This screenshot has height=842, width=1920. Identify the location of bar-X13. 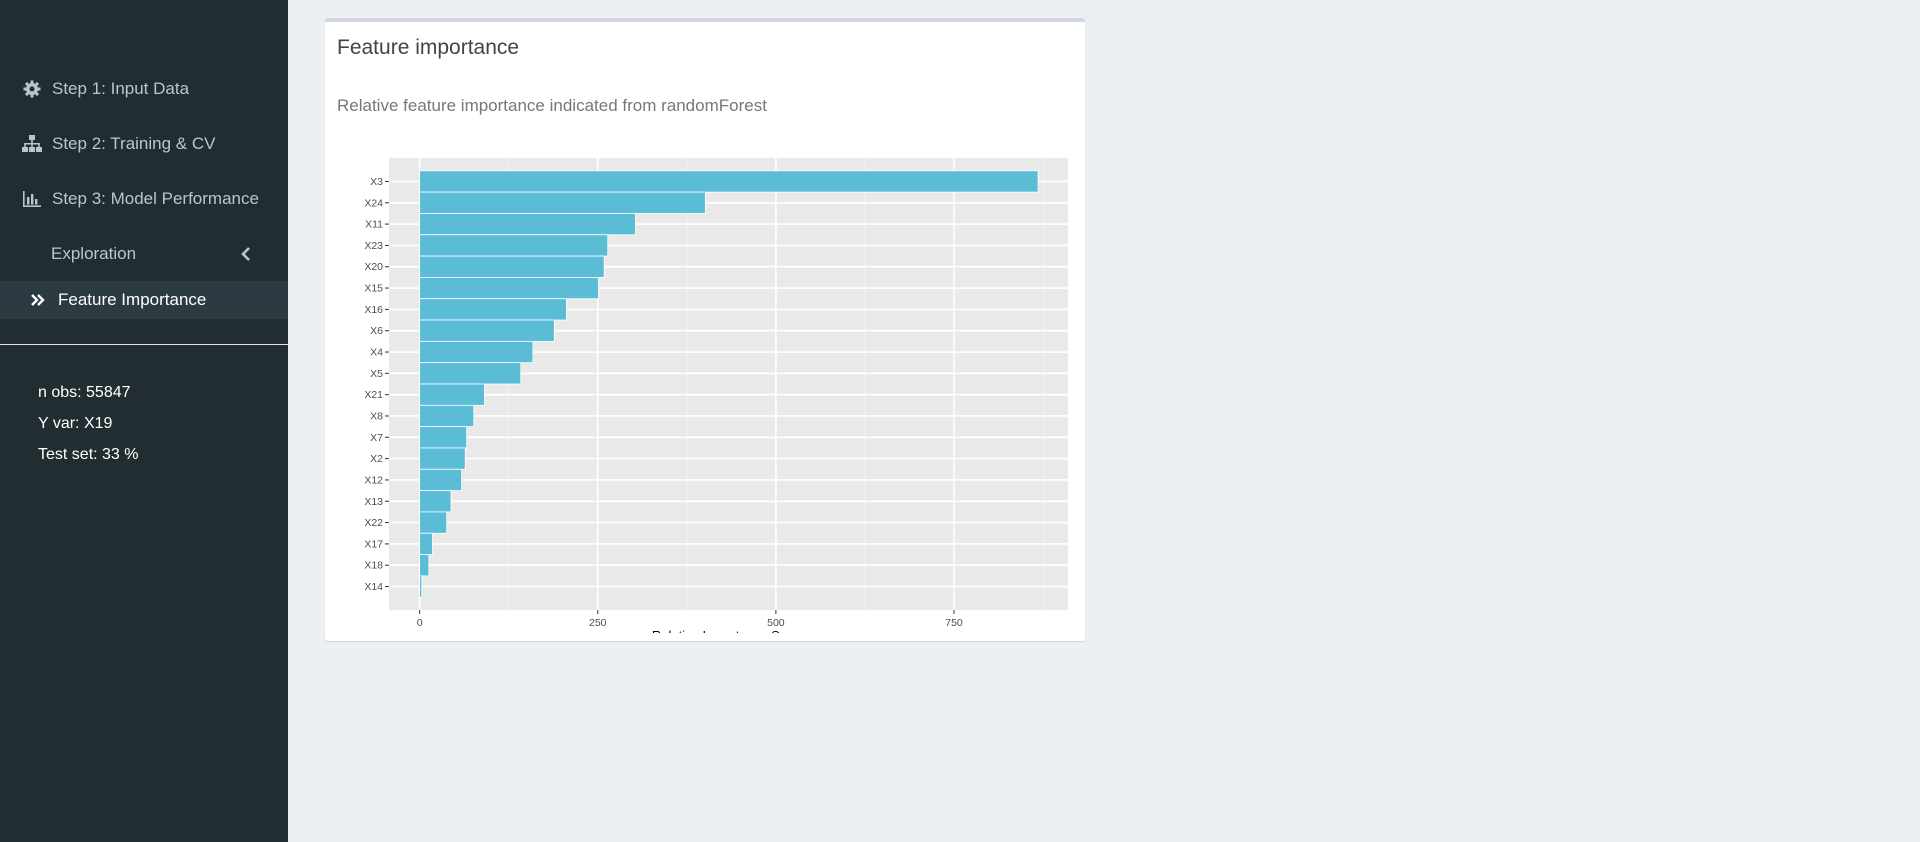
(435, 501).